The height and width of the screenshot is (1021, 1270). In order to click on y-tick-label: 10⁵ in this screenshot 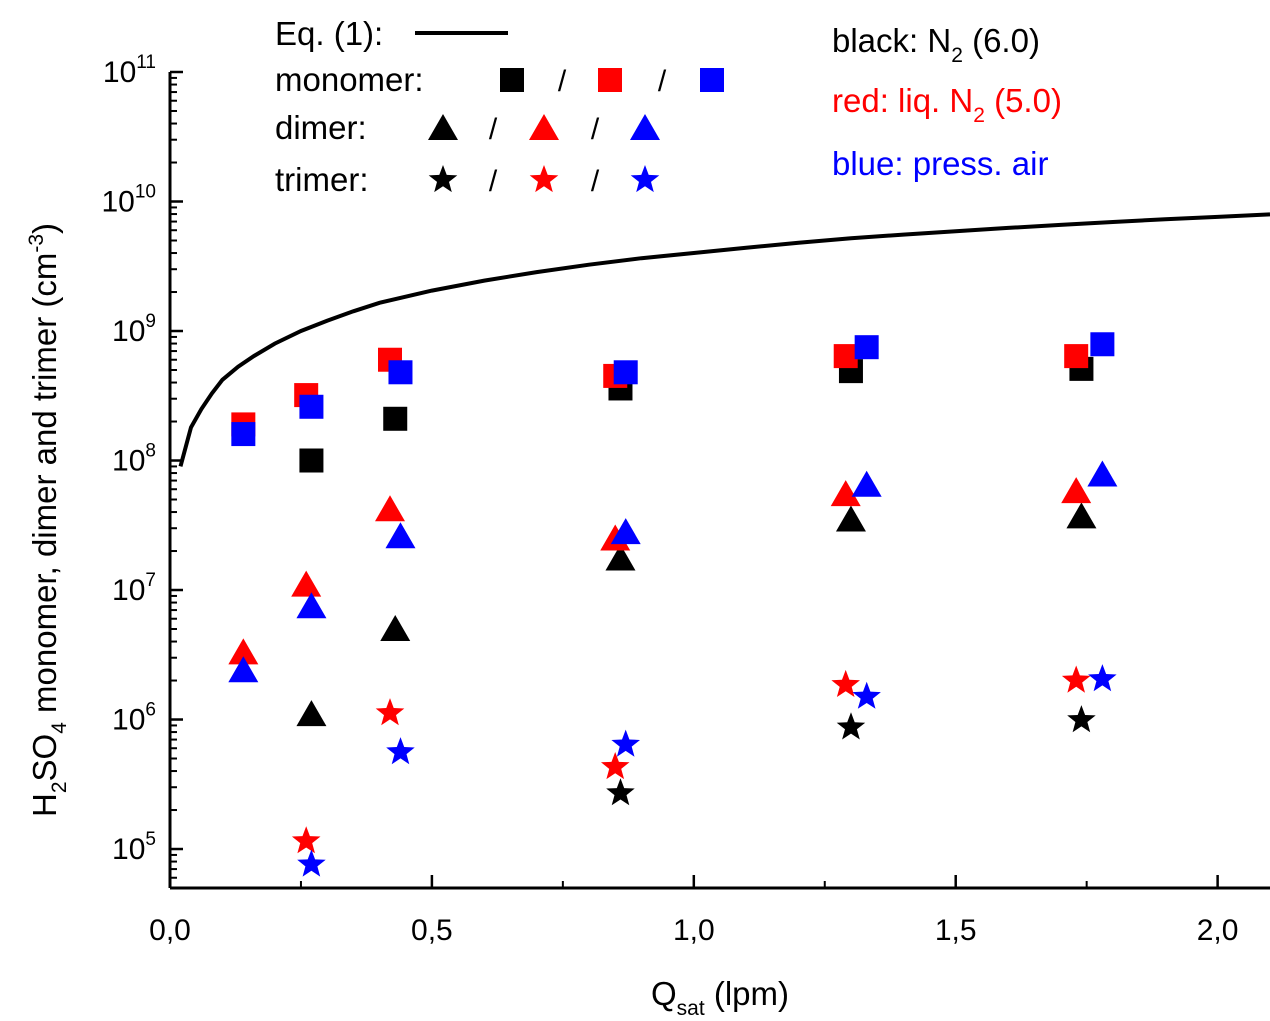, I will do `click(134, 847)`.